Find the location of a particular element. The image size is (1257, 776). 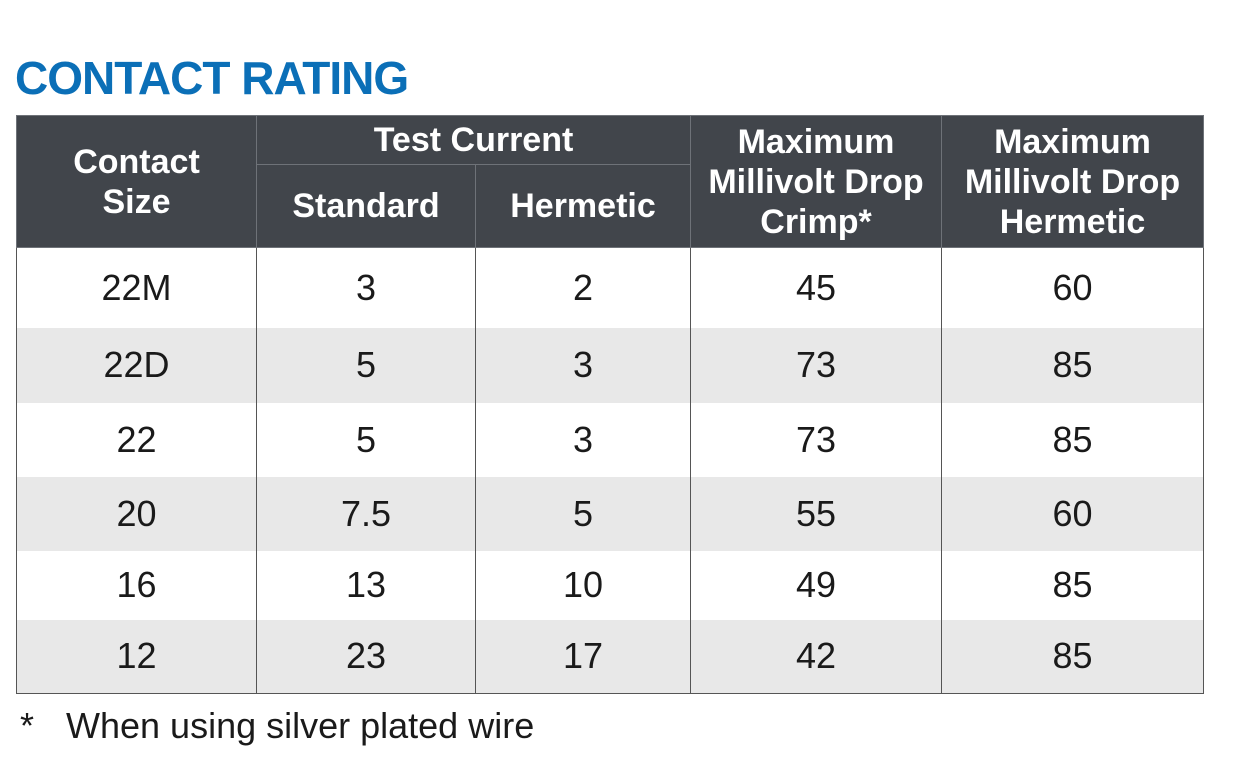

cell-contact-size: 16 is located at coordinates (136, 585).